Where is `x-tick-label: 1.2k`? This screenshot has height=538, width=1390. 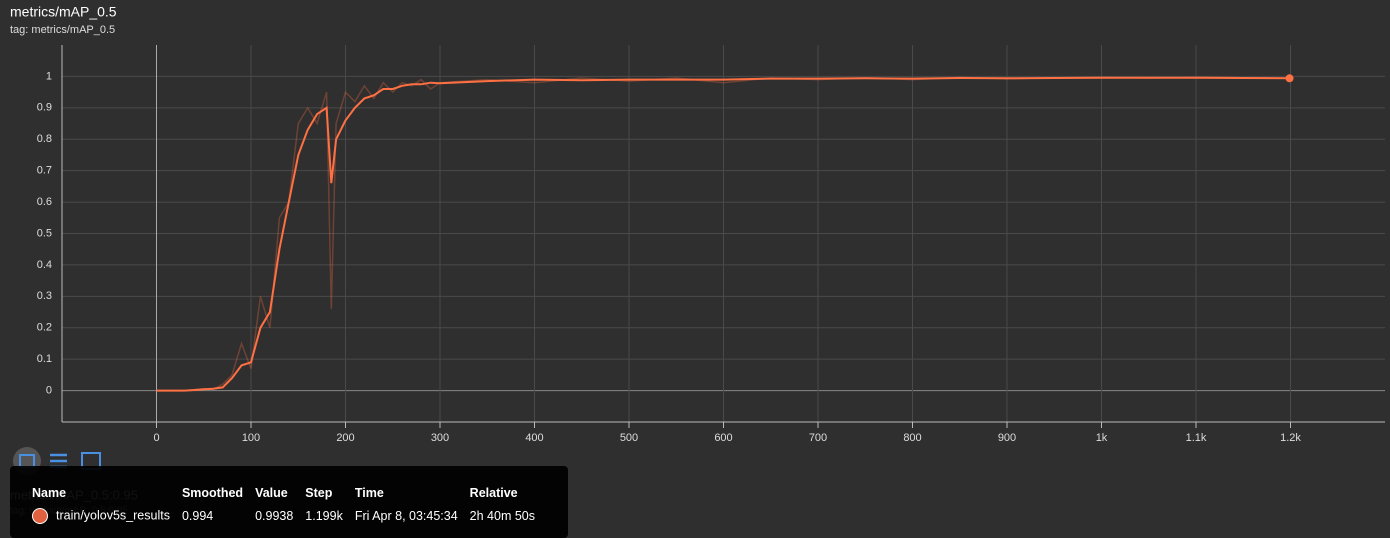
x-tick-label: 1.2k is located at coordinates (1290, 438).